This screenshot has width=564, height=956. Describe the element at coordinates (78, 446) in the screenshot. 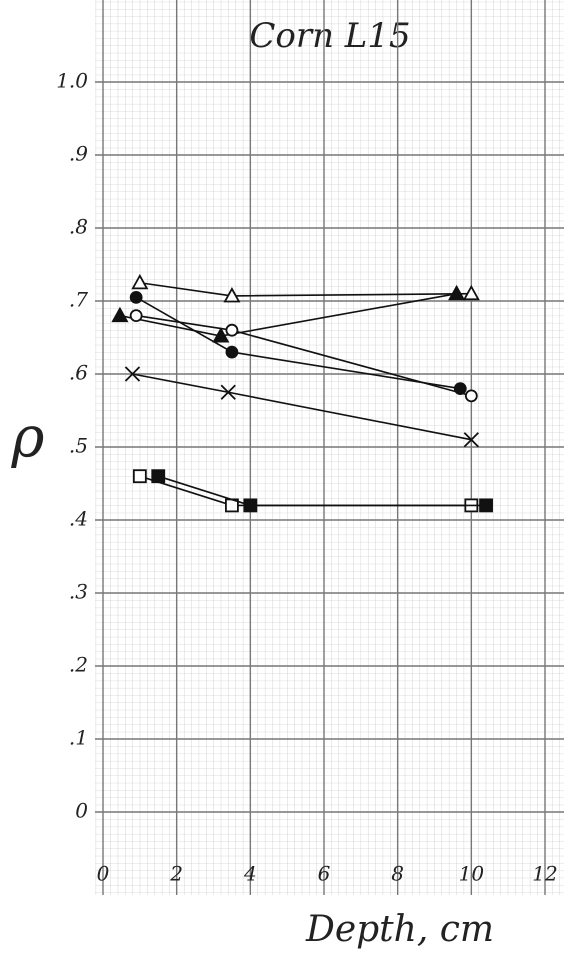

I see `y-tick-label: .5` at that location.